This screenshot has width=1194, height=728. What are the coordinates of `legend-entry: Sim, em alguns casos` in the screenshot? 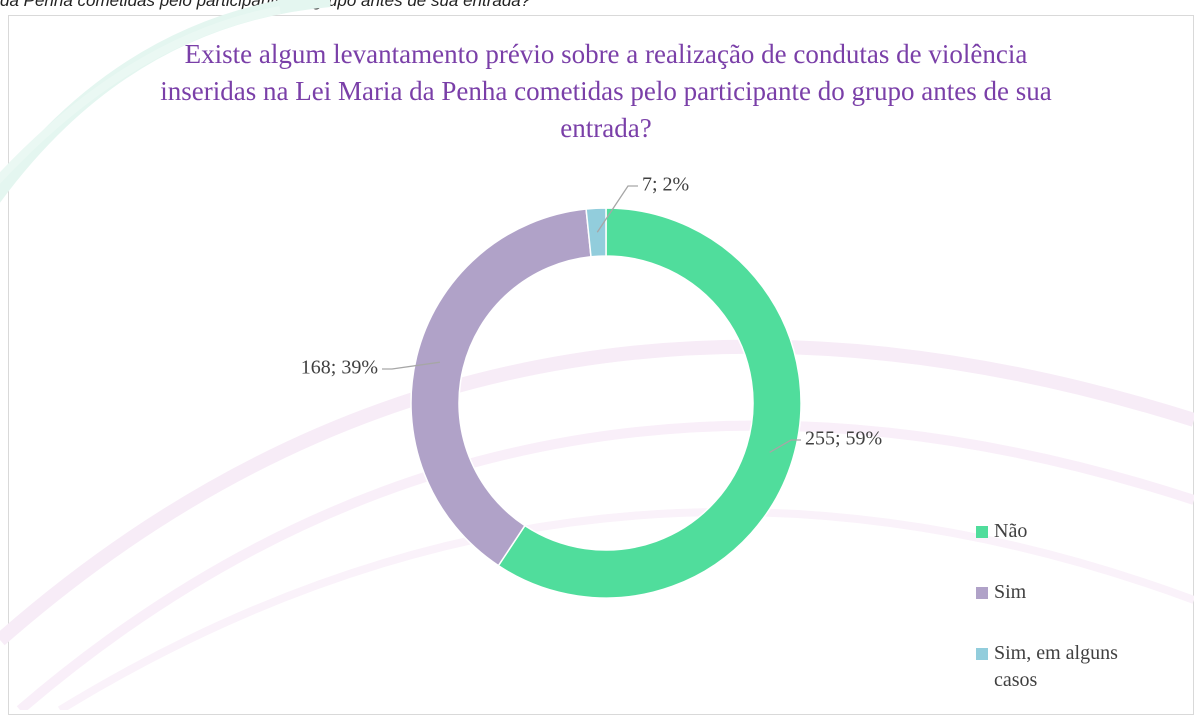 It's located at (1071, 667).